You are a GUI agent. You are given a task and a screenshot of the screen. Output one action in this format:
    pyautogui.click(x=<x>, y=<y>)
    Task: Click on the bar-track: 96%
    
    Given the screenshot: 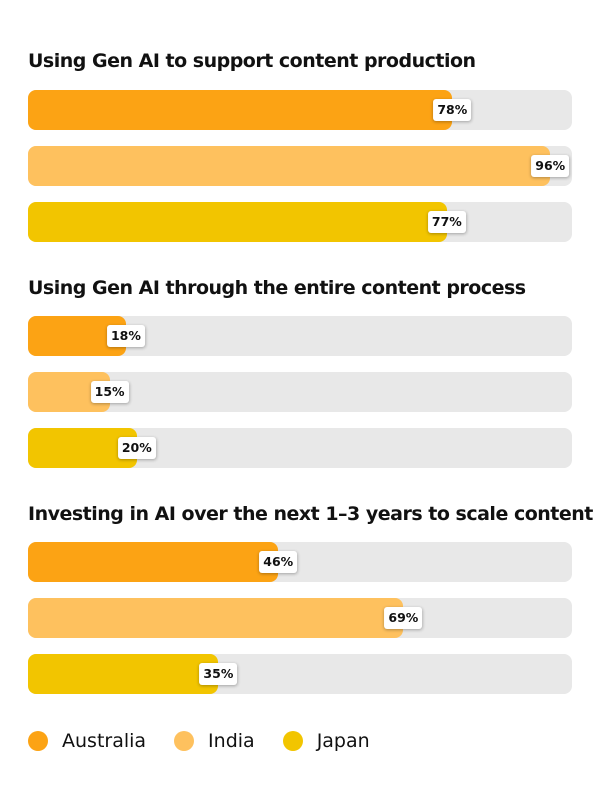 What is the action you would take?
    pyautogui.click(x=300, y=166)
    